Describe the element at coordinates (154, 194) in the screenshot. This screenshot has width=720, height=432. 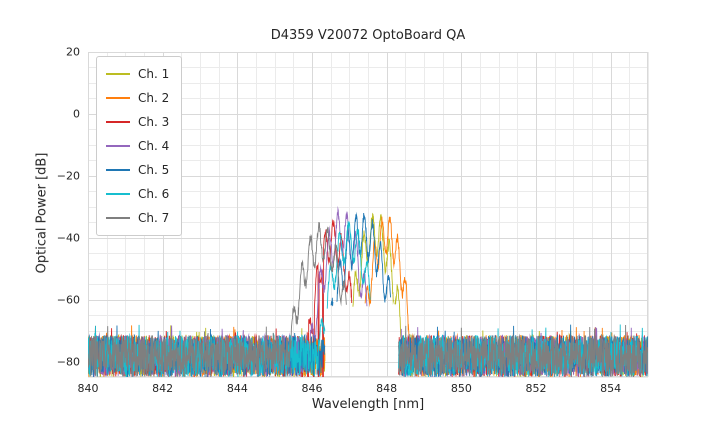
I see `legend-label: Ch. 6` at that location.